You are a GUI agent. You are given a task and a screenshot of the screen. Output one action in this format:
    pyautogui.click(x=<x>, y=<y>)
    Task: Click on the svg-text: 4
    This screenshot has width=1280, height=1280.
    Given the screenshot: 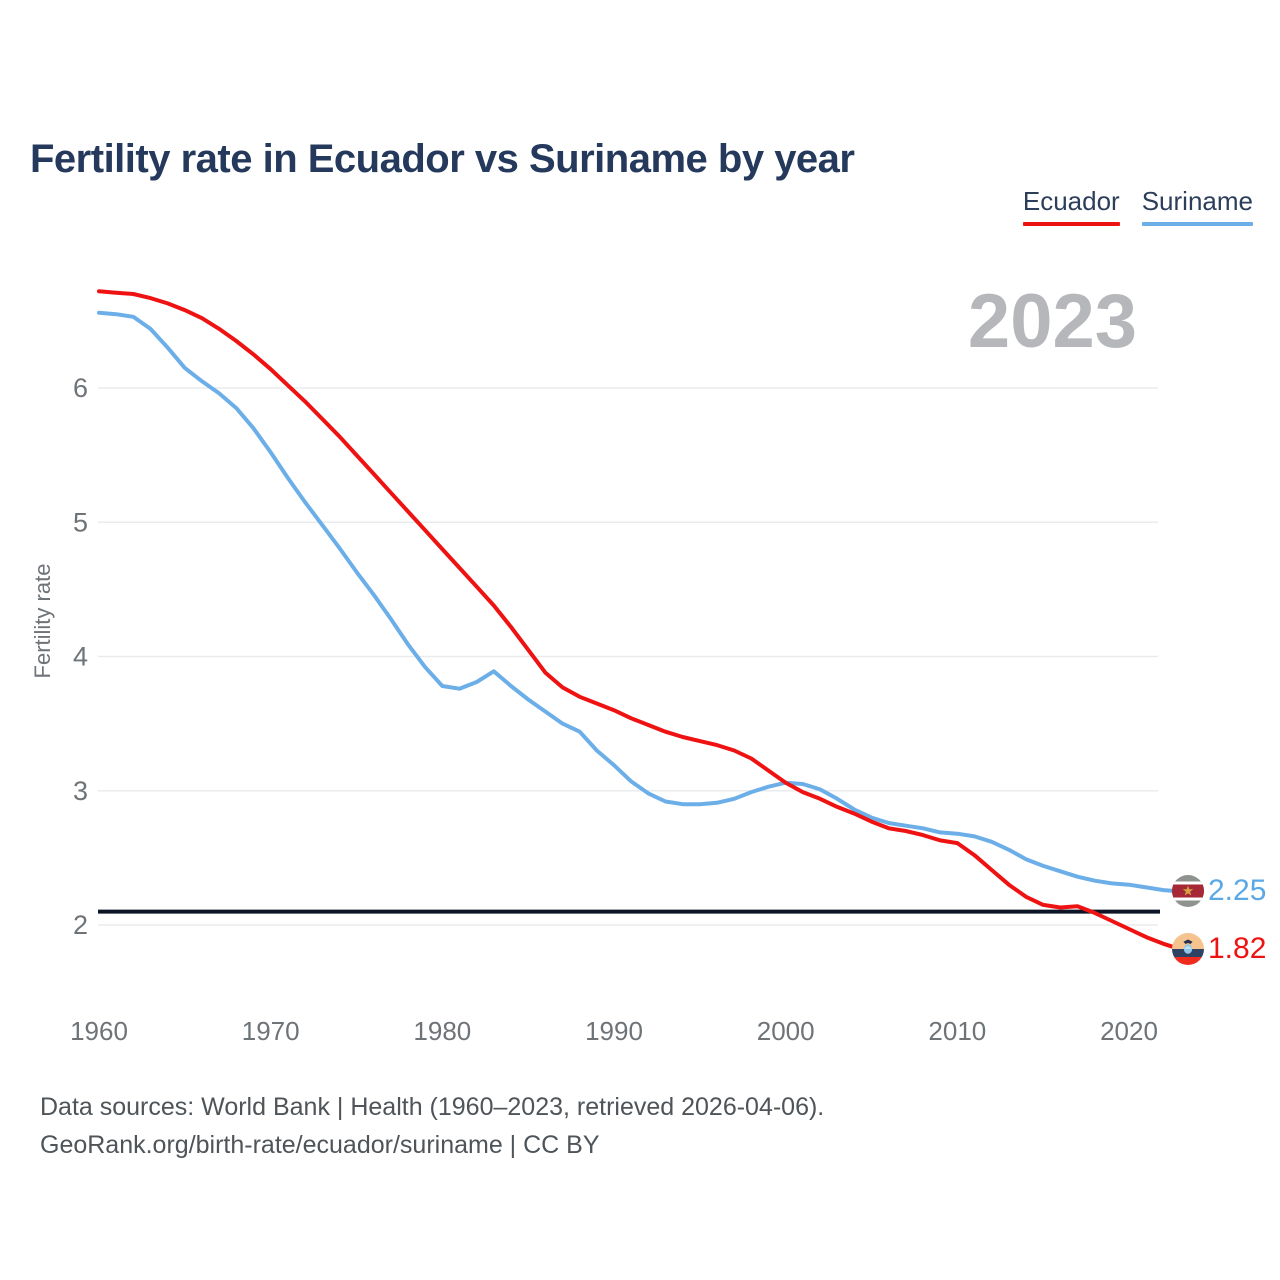 What is the action you would take?
    pyautogui.click(x=80, y=657)
    